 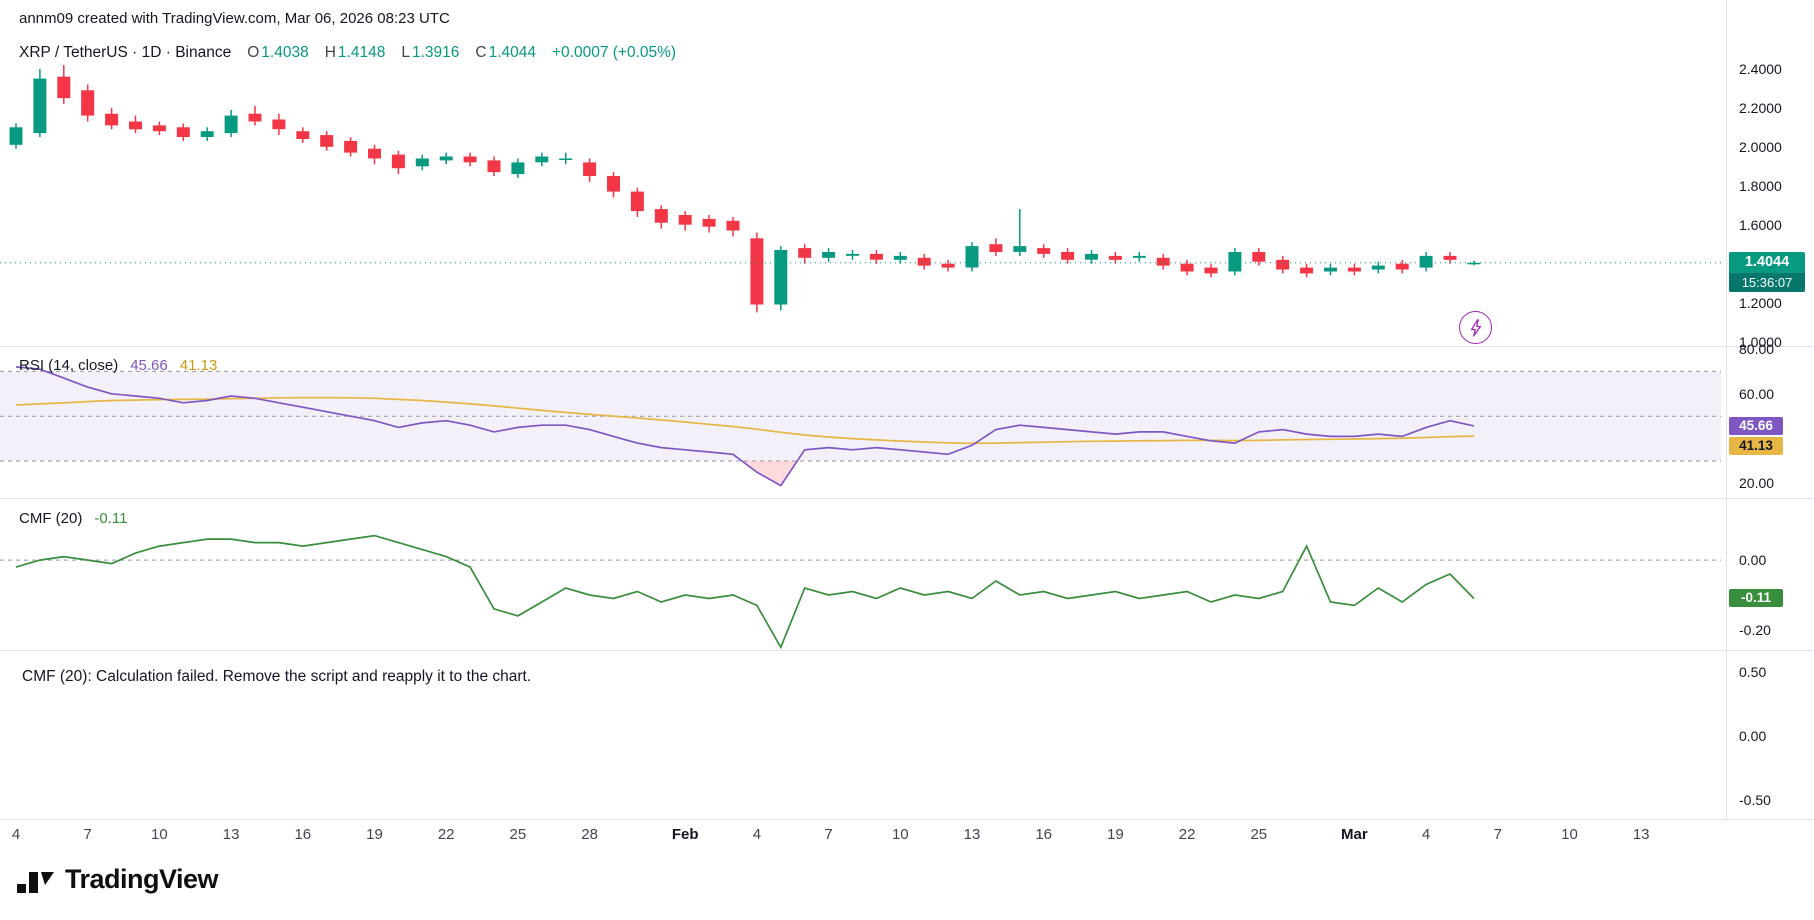 I want to click on rsi-value-badge: 45.66, so click(x=1756, y=425).